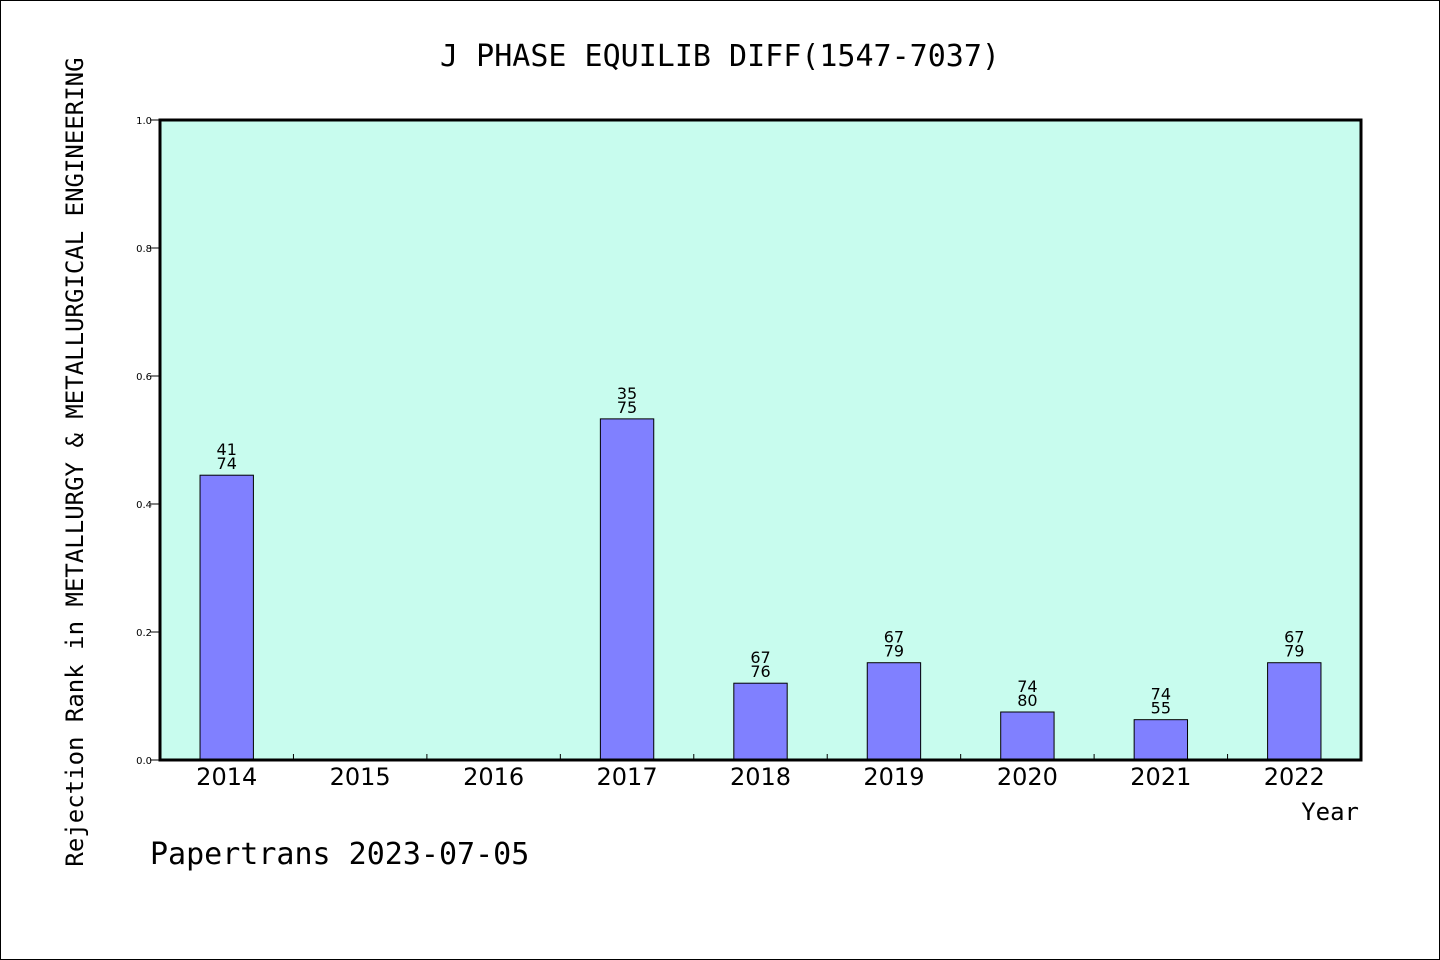 The image size is (1440, 960). I want to click on x-tick-label-2014: 2014, so click(226, 777).